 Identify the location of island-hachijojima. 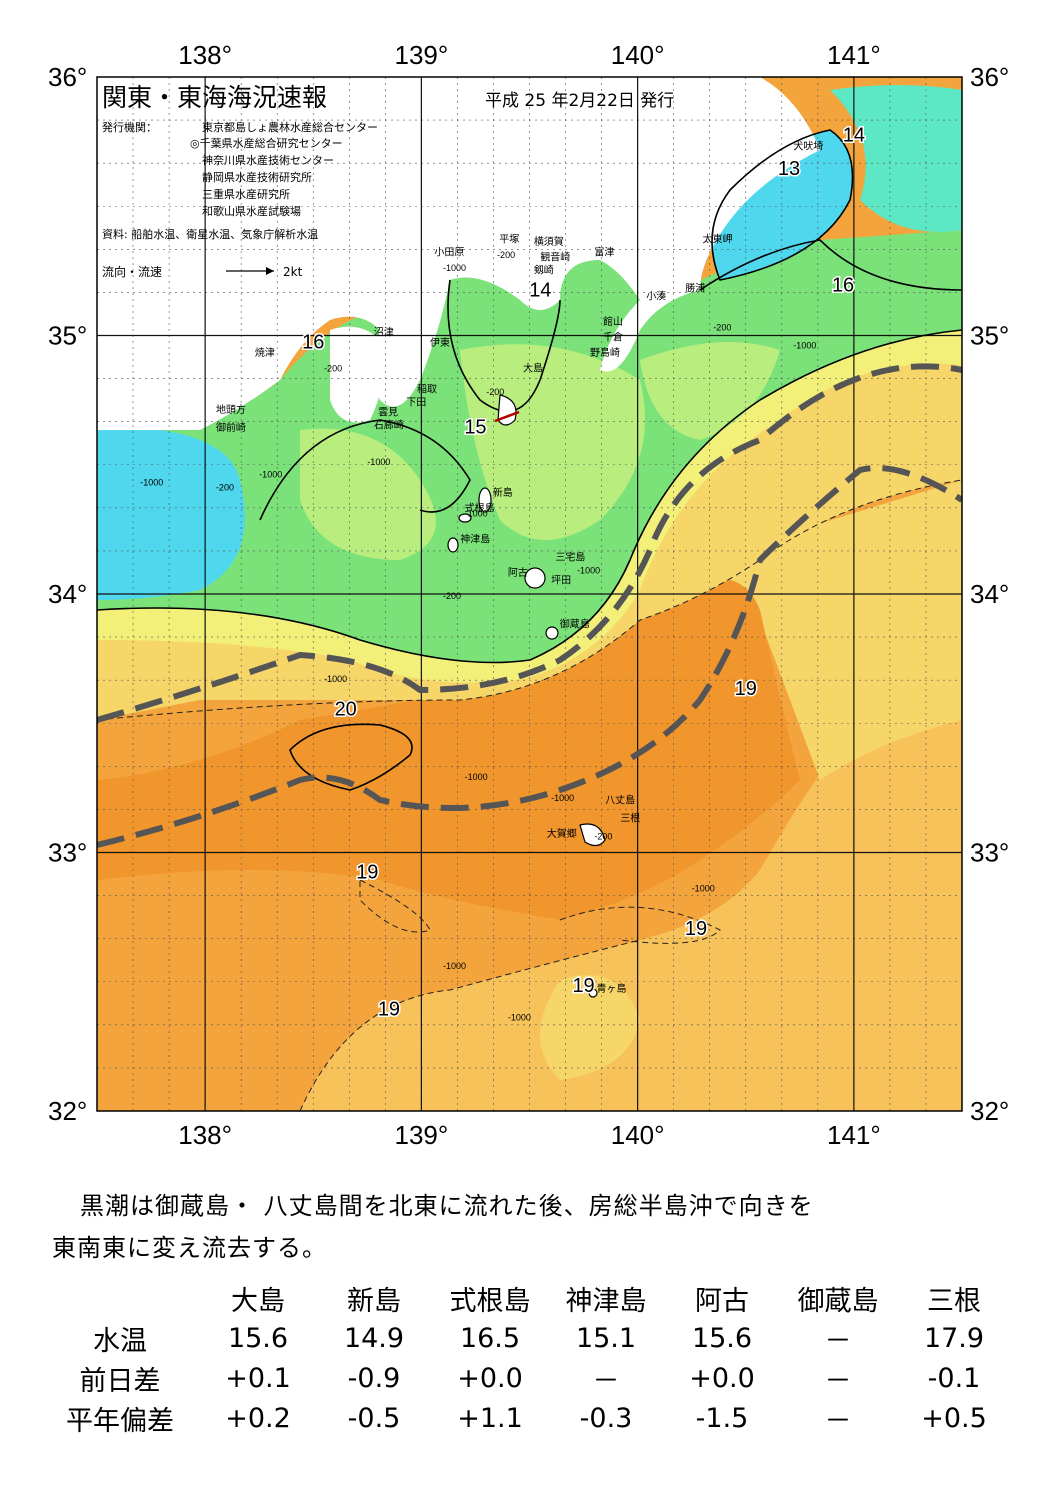
(592, 835).